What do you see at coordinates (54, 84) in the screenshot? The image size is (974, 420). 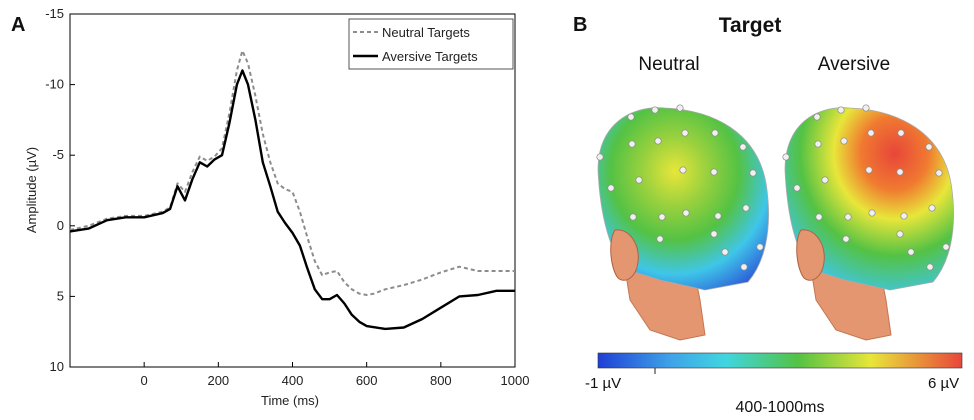 I see `y-tick-label: -10` at bounding box center [54, 84].